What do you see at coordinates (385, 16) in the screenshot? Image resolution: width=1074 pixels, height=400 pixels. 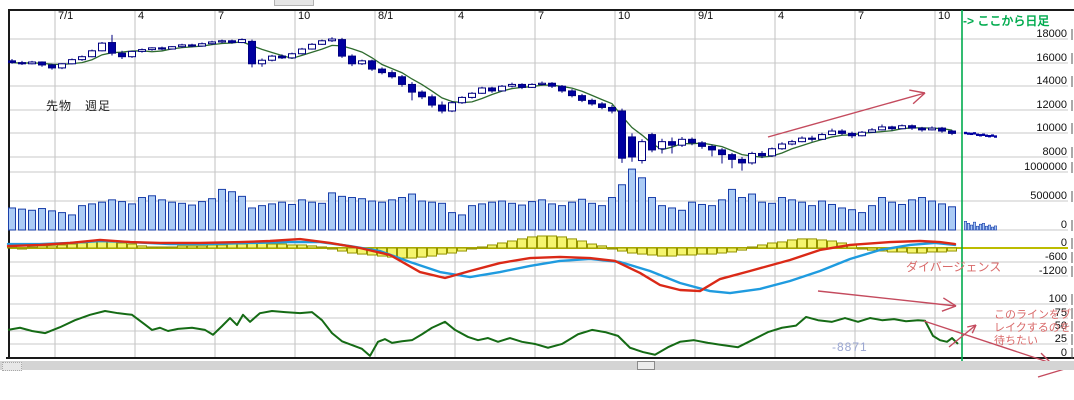 I see `x-axis-label: 8/1` at bounding box center [385, 16].